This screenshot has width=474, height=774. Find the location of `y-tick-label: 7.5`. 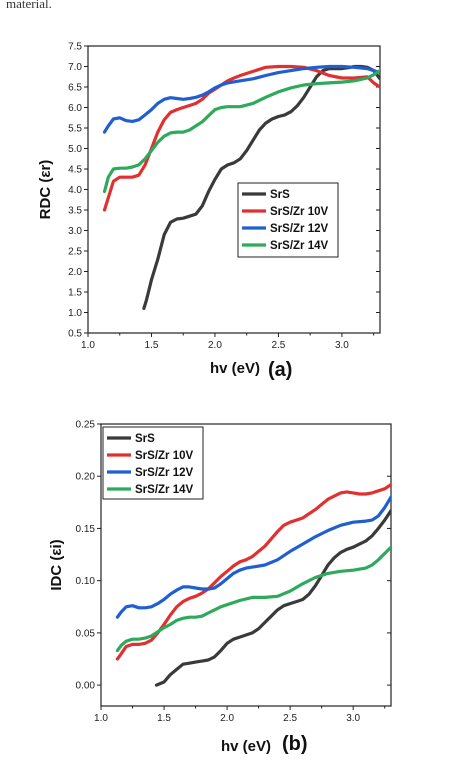

y-tick-label: 7.5 is located at coordinates (75, 47).